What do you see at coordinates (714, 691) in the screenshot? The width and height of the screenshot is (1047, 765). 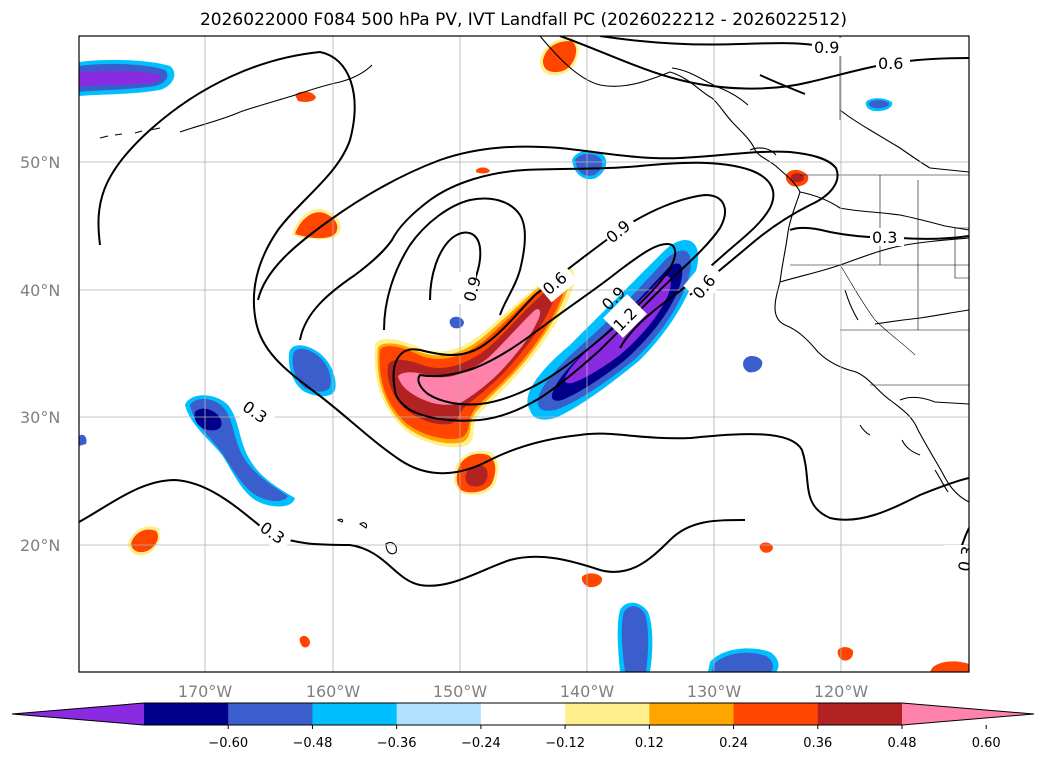 I see `lon-label: 130°W` at bounding box center [714, 691].